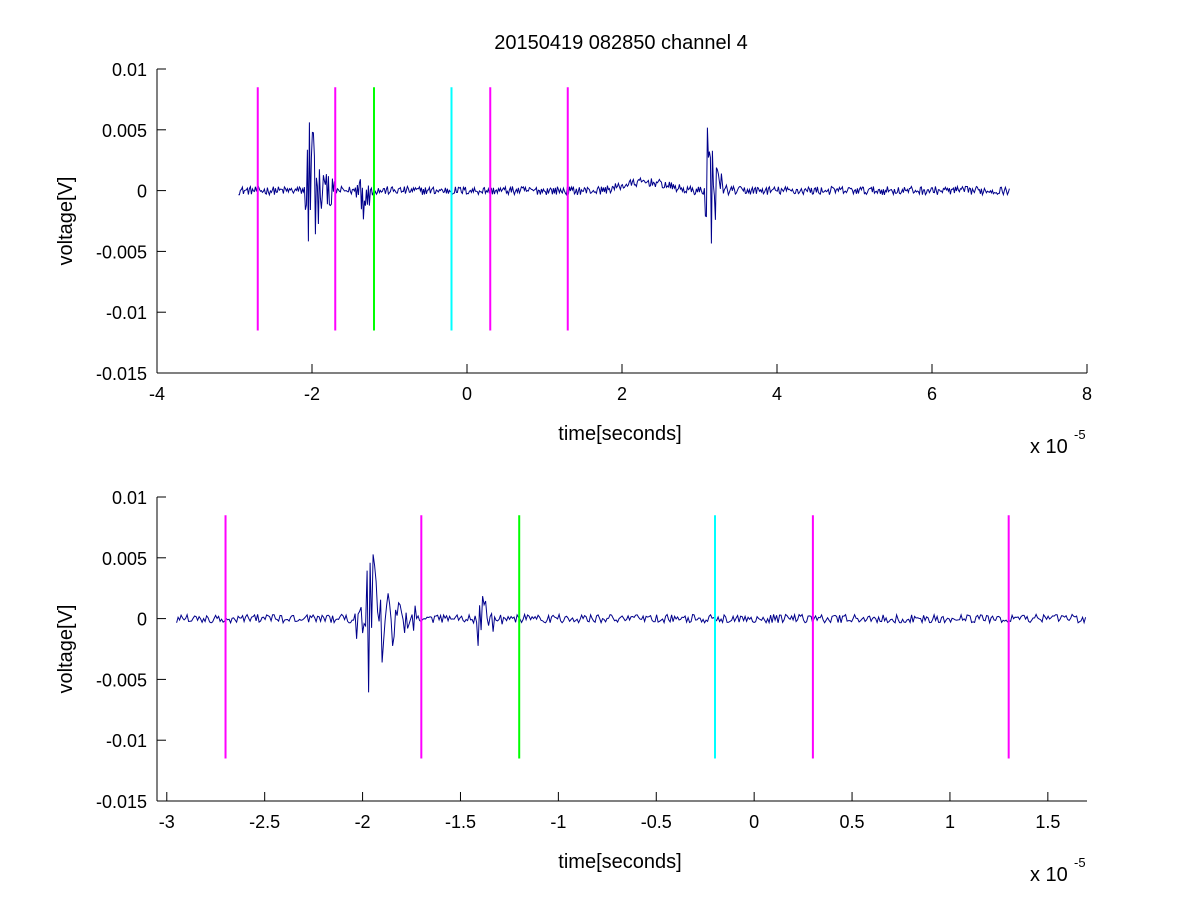 The width and height of the screenshot is (1200, 901). I want to click on x-tick-label: -4, so click(157, 394).